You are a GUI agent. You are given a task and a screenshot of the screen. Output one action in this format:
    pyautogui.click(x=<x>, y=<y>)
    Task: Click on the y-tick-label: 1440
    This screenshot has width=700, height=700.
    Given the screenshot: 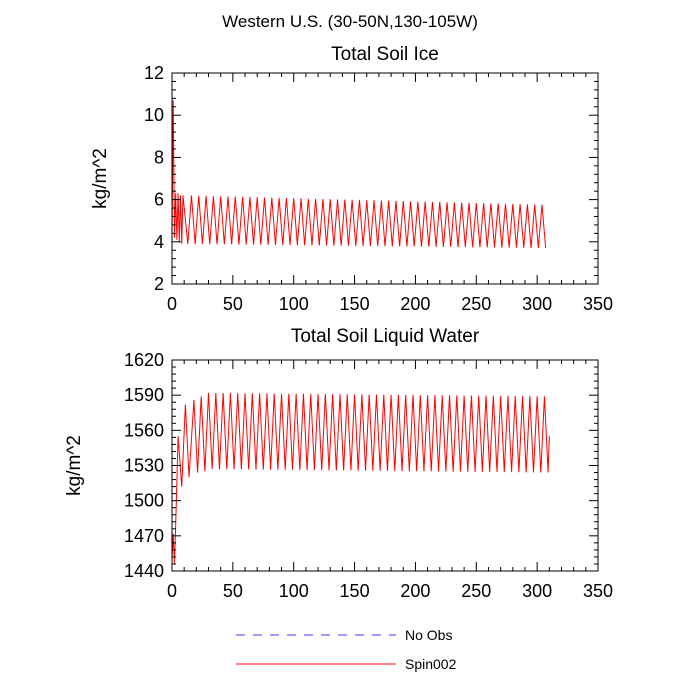 What is the action you would take?
    pyautogui.click(x=144, y=571)
    